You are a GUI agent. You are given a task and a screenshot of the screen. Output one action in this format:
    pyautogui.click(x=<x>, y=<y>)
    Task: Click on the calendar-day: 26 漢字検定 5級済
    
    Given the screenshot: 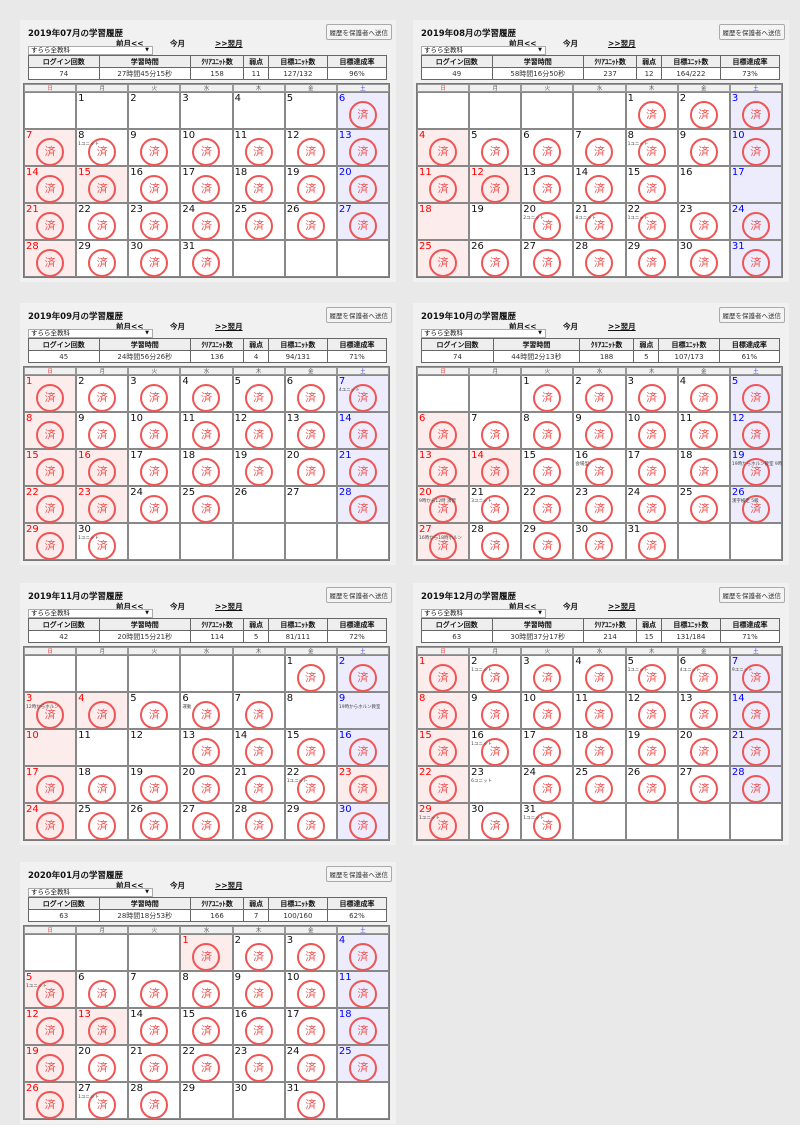 What is the action you would take?
    pyautogui.click(x=755, y=504)
    